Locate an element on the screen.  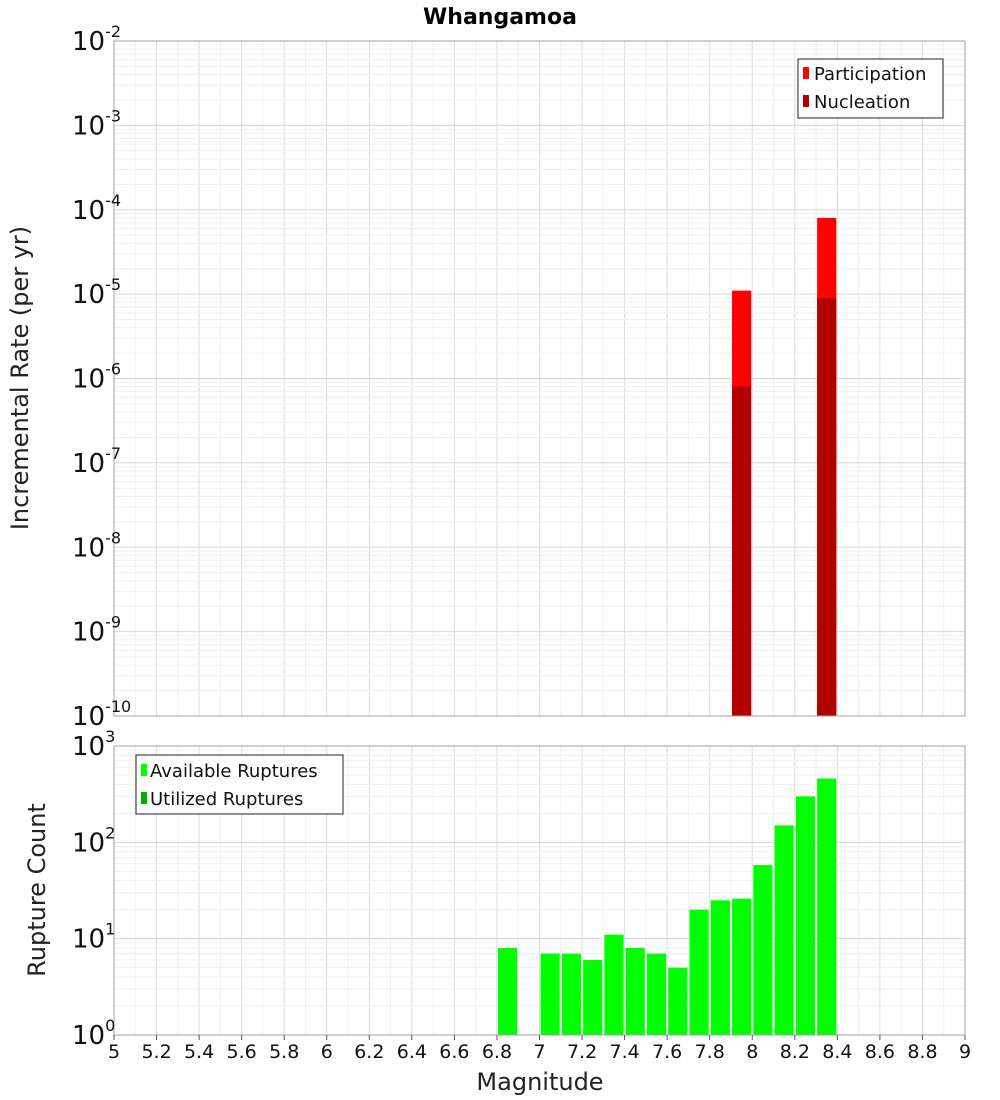
rate-y-ticks: 10⁻¹⁰ 10⁻⁹ 10⁻⁸ 10⁻⁷ 10⁻⁶ 10⁻⁵ 10⁻⁴ 10⁻³ 10⁻² is located at coordinates (101, 377).